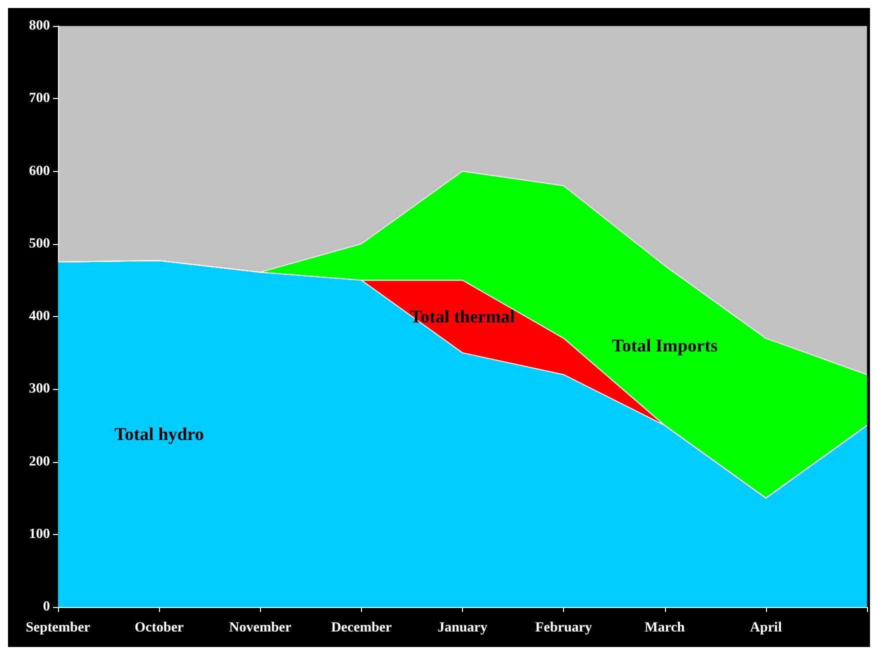  What do you see at coordinates (39, 534) in the screenshot?
I see `y-tick-label: 100` at bounding box center [39, 534].